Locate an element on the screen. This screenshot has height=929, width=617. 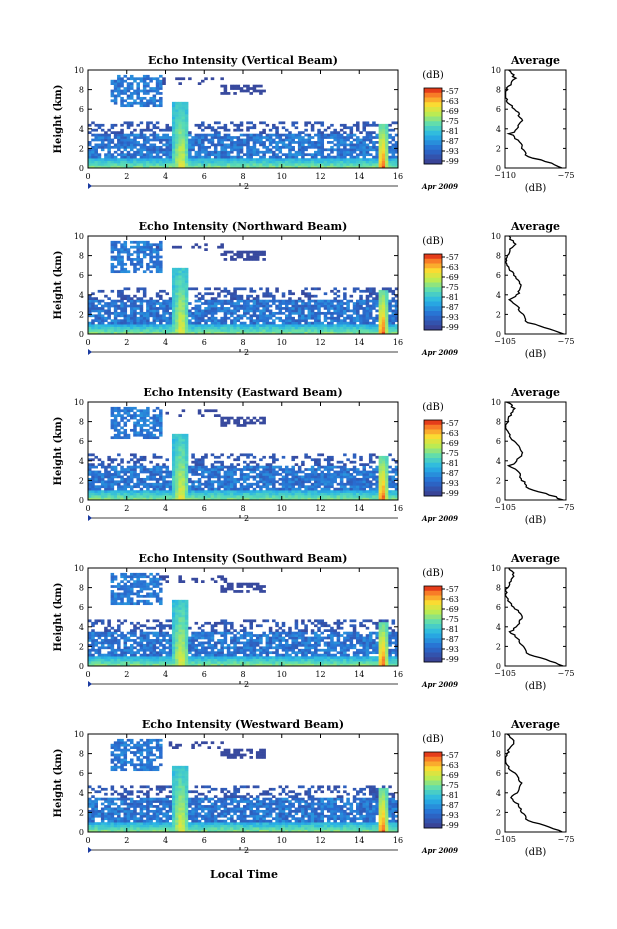
x-tick-label: 0 is located at coordinates (87, 342).